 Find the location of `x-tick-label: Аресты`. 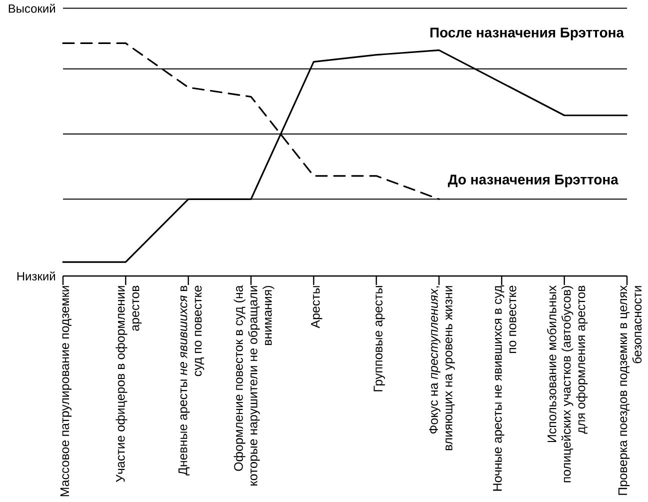

x-tick-label: Аресты is located at coordinates (316, 307).